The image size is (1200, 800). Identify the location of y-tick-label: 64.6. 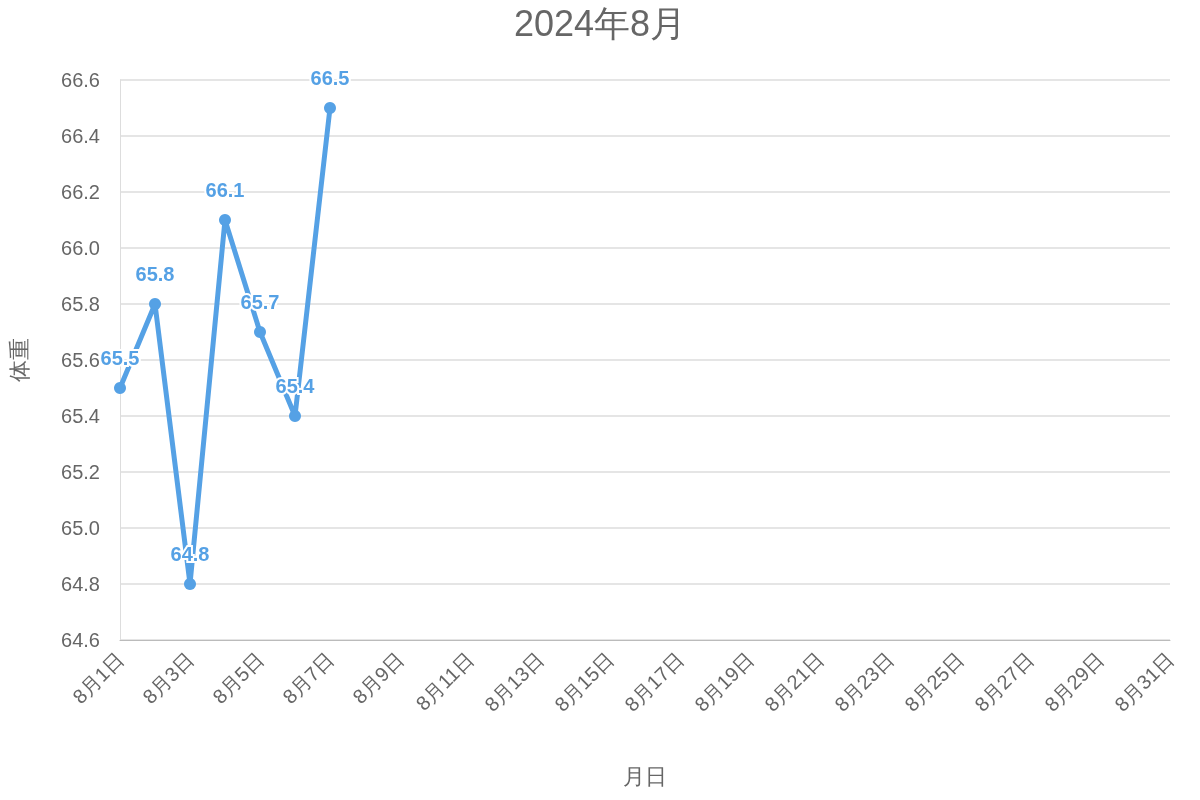
(80, 640).